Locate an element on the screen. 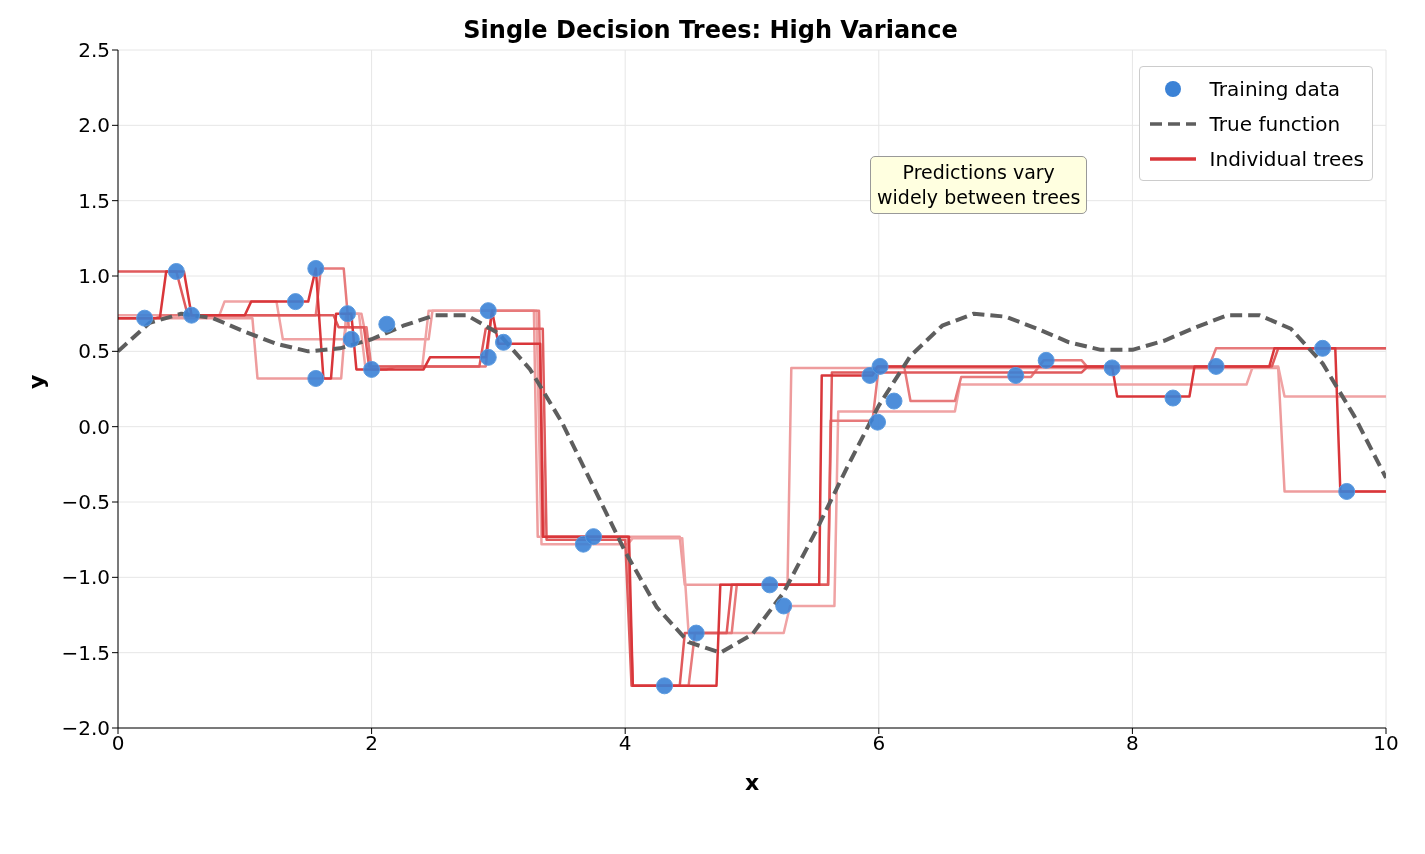 The image size is (1425, 854). y-axis-title: y is located at coordinates (36, 381).